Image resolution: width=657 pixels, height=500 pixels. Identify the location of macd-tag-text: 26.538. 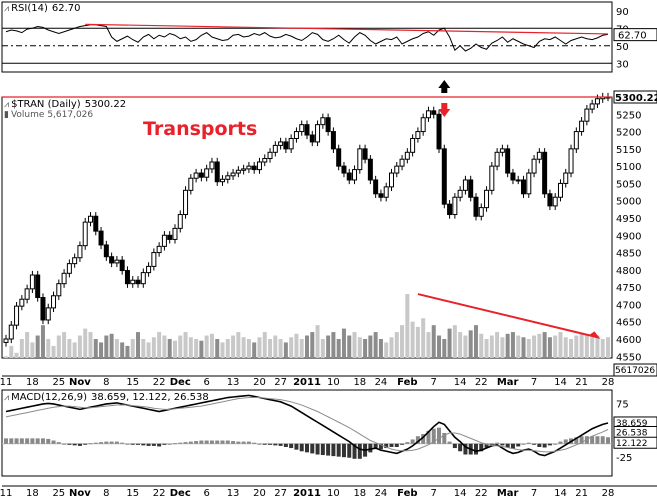
(632, 433).